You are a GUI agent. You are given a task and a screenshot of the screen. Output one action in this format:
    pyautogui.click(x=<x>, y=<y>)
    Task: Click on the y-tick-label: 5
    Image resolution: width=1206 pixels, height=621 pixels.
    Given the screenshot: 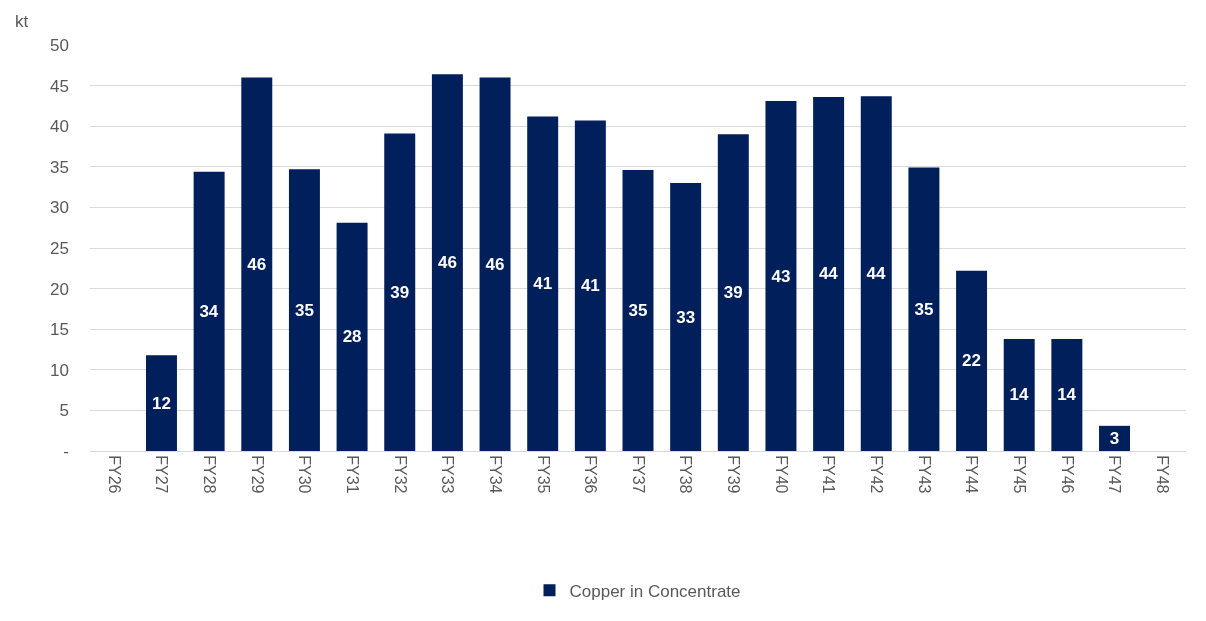 What is the action you would take?
    pyautogui.click(x=64, y=411)
    